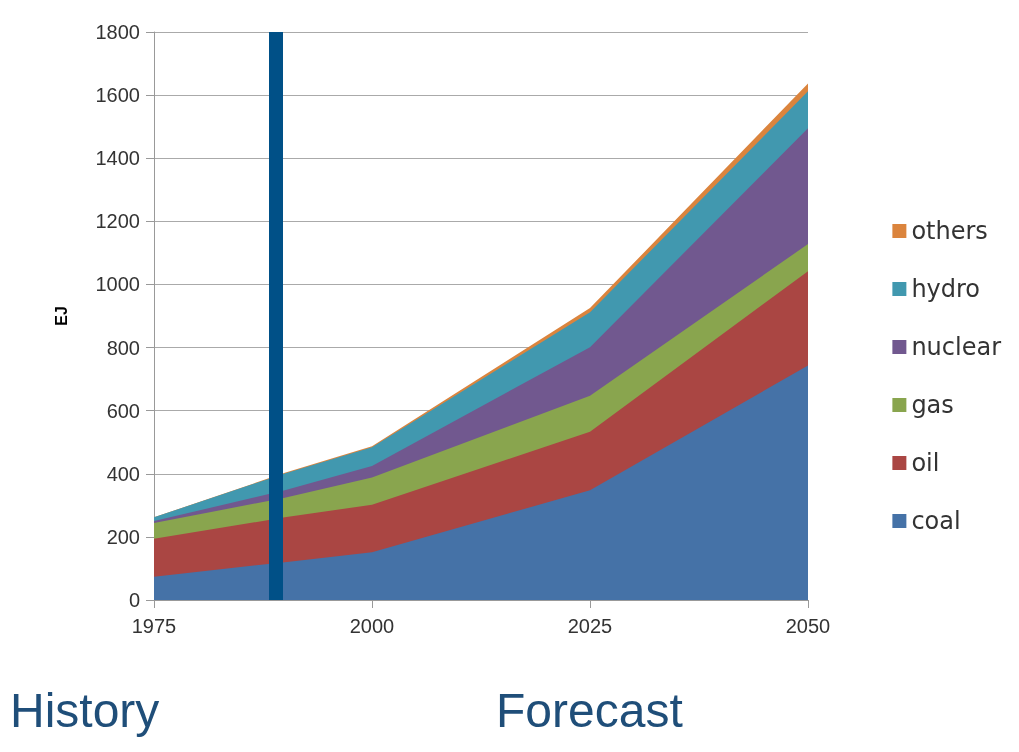 The width and height of the screenshot is (1019, 752). What do you see at coordinates (946, 289) in the screenshot?
I see `legend-label: hydro` at bounding box center [946, 289].